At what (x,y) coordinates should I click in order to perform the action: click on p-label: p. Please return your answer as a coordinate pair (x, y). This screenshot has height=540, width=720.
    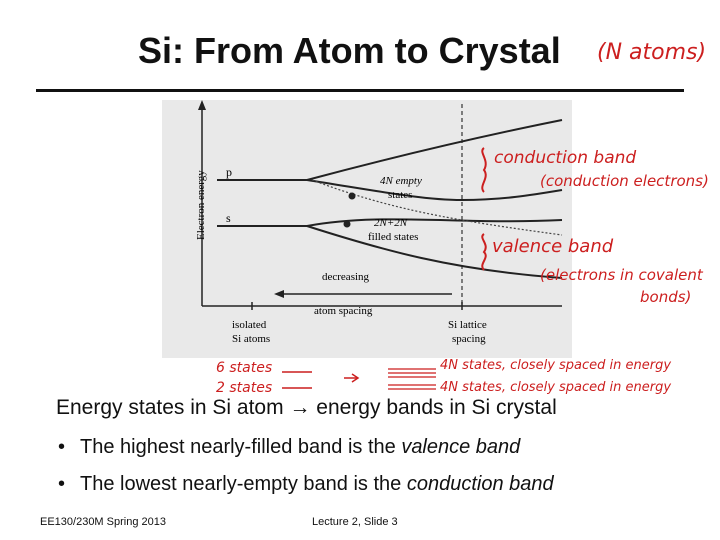
    Looking at the image, I should click on (229, 172).